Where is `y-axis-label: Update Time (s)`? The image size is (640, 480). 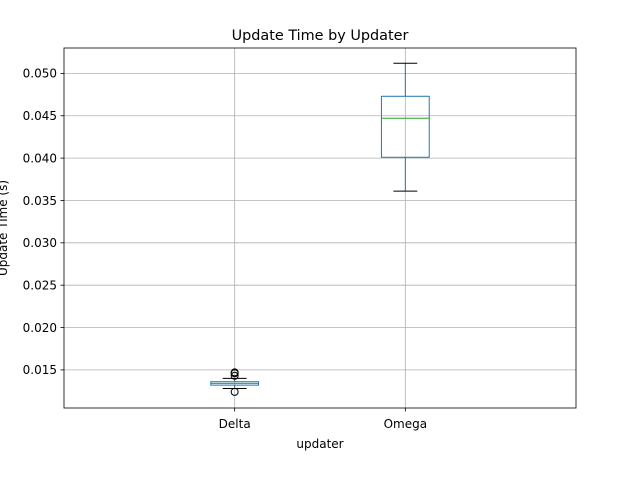 y-axis-label: Update Time (s) is located at coordinates (5, 228).